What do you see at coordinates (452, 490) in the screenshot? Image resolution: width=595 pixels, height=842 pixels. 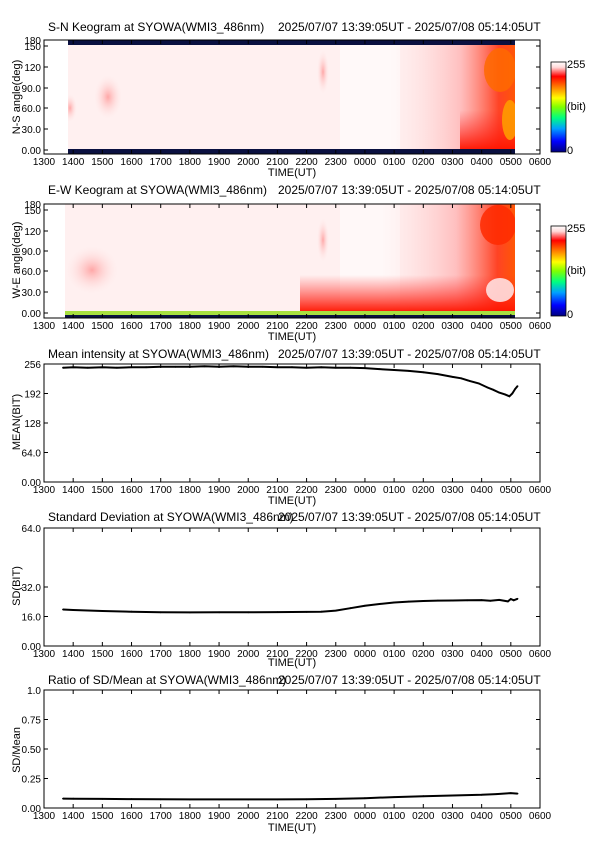 I see `mean-x-tick-label: 0300` at bounding box center [452, 490].